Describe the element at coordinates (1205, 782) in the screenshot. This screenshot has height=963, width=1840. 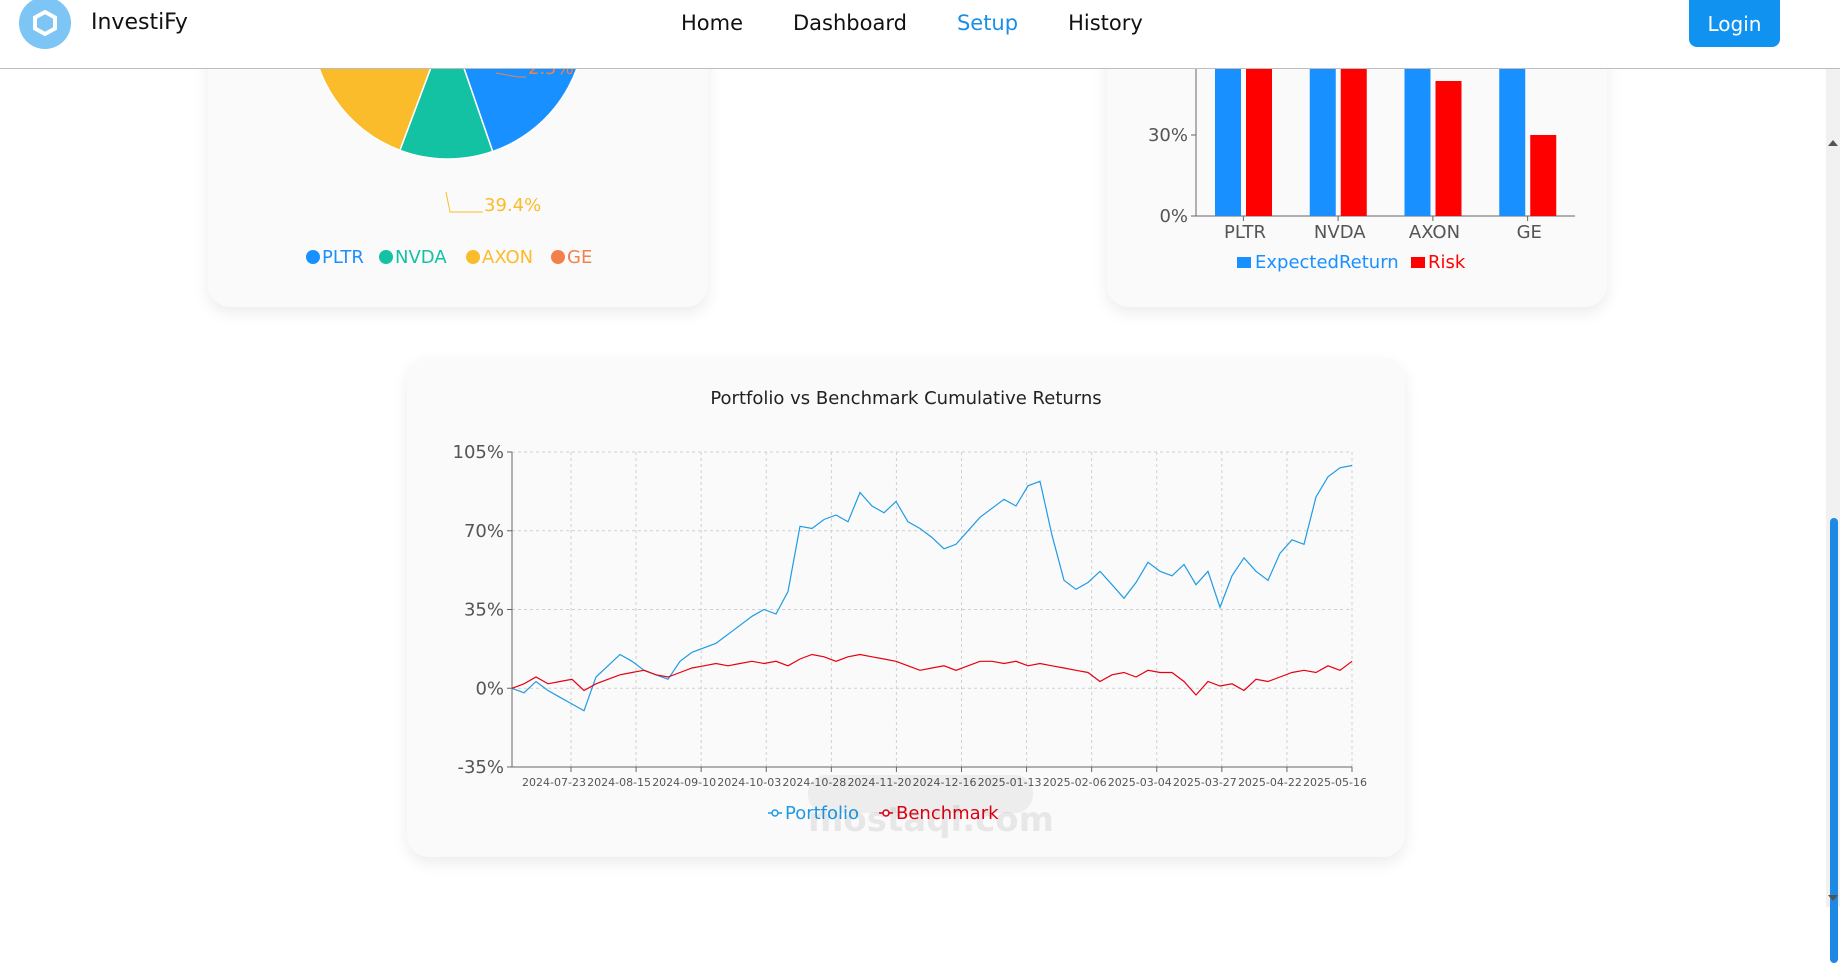
I see `x-tick-label: 2025-03-27` at that location.